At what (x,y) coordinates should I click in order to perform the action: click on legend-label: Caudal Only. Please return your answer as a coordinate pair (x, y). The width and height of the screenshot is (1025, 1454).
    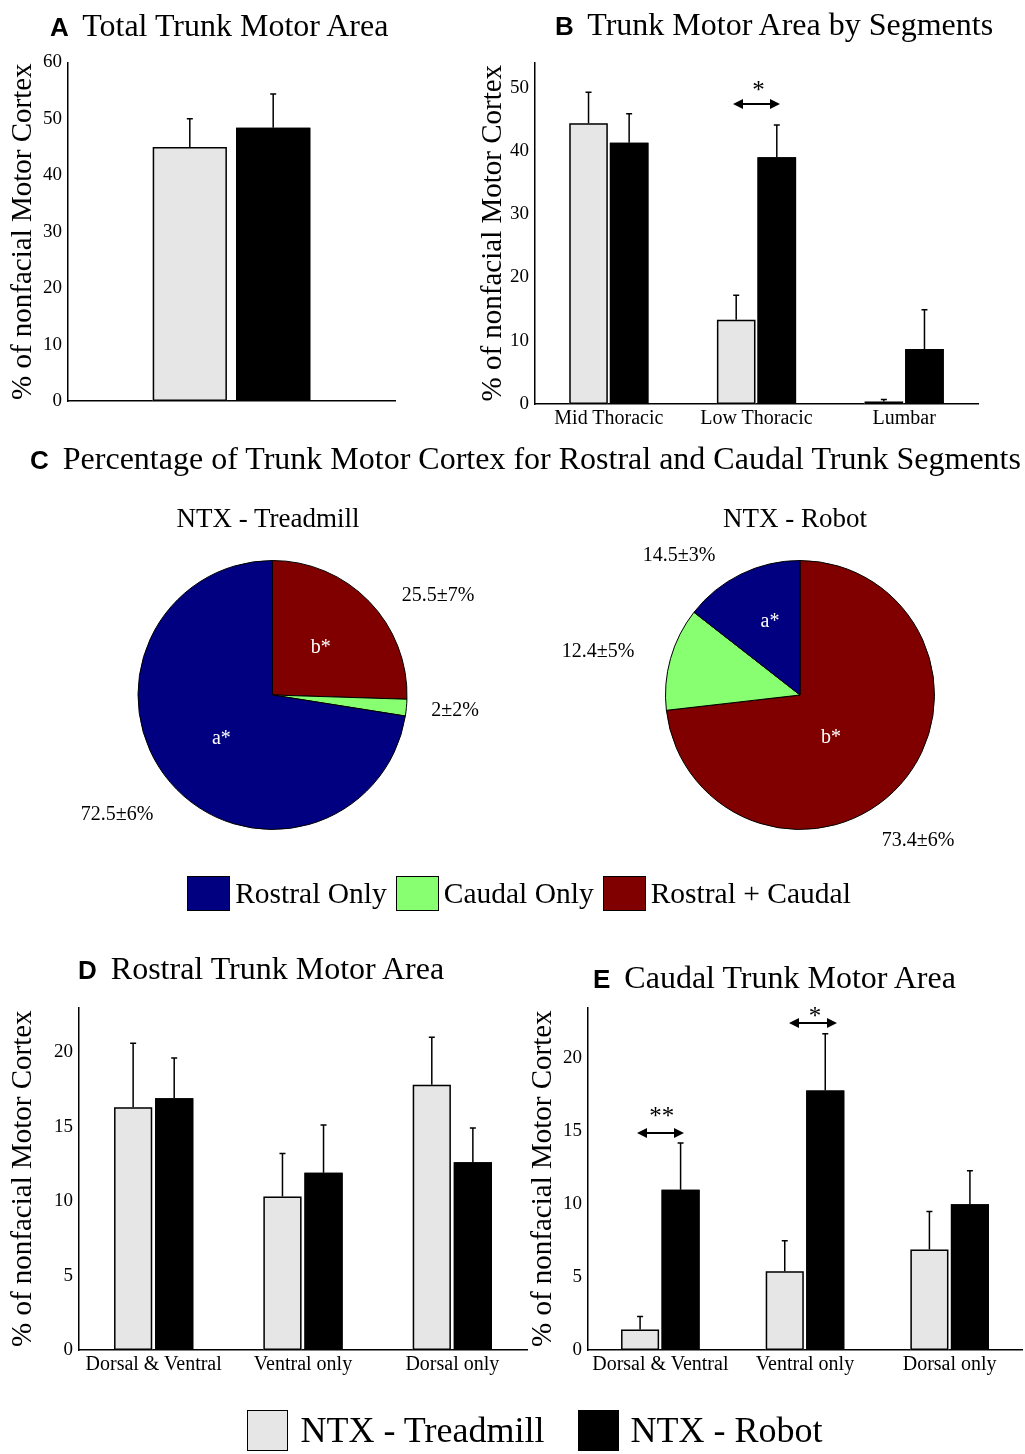
    Looking at the image, I should click on (518, 893).